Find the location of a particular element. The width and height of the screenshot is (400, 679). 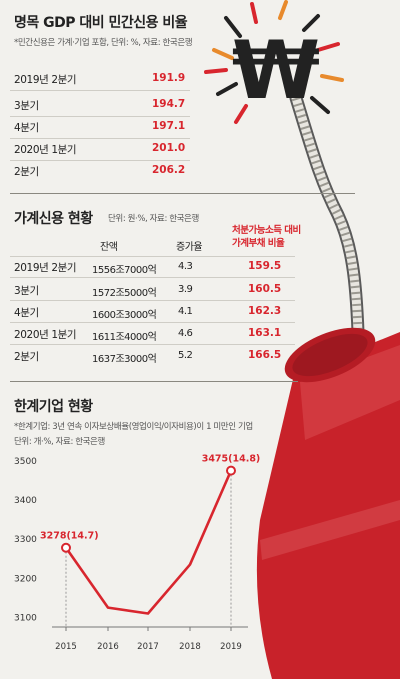

header-growth: 증가율 is located at coordinates (189, 247).